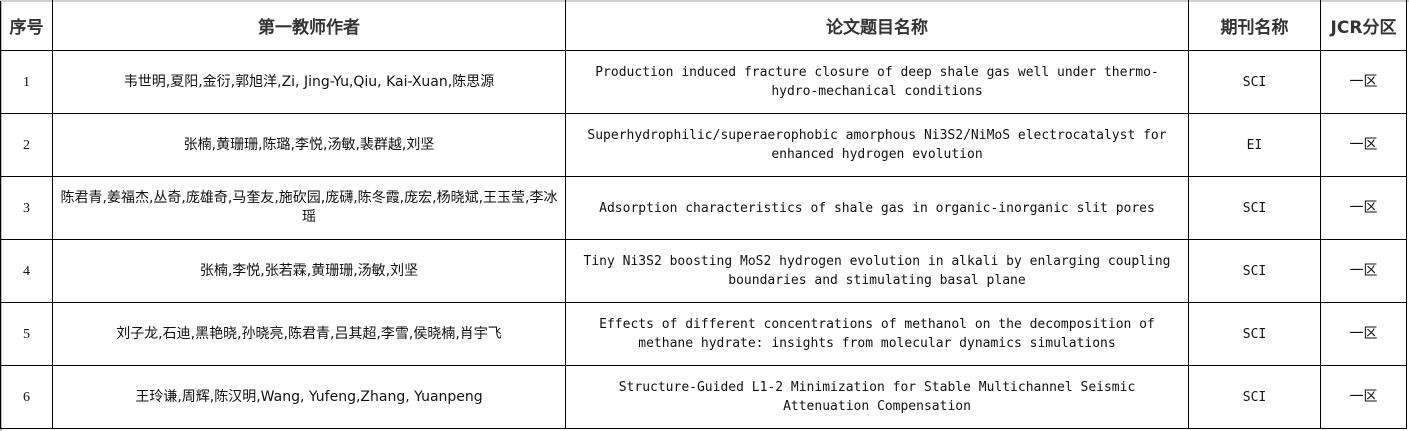 This screenshot has width=1409, height=431. Describe the element at coordinates (1363, 25) in the screenshot. I see `header-jcr: JCR分区` at that location.